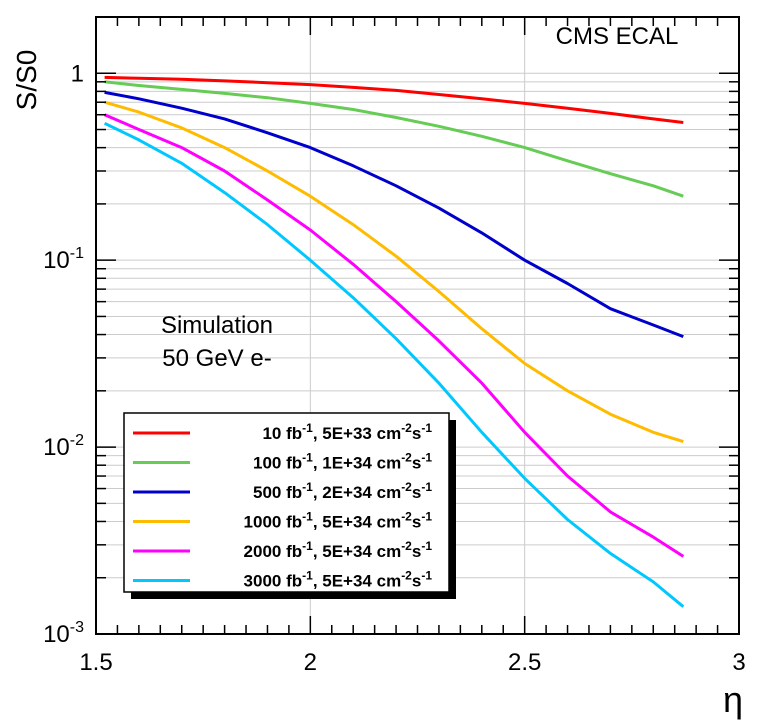 The width and height of the screenshot is (757, 723). What do you see at coordinates (733, 699) in the screenshot?
I see `xlabel: η` at bounding box center [733, 699].